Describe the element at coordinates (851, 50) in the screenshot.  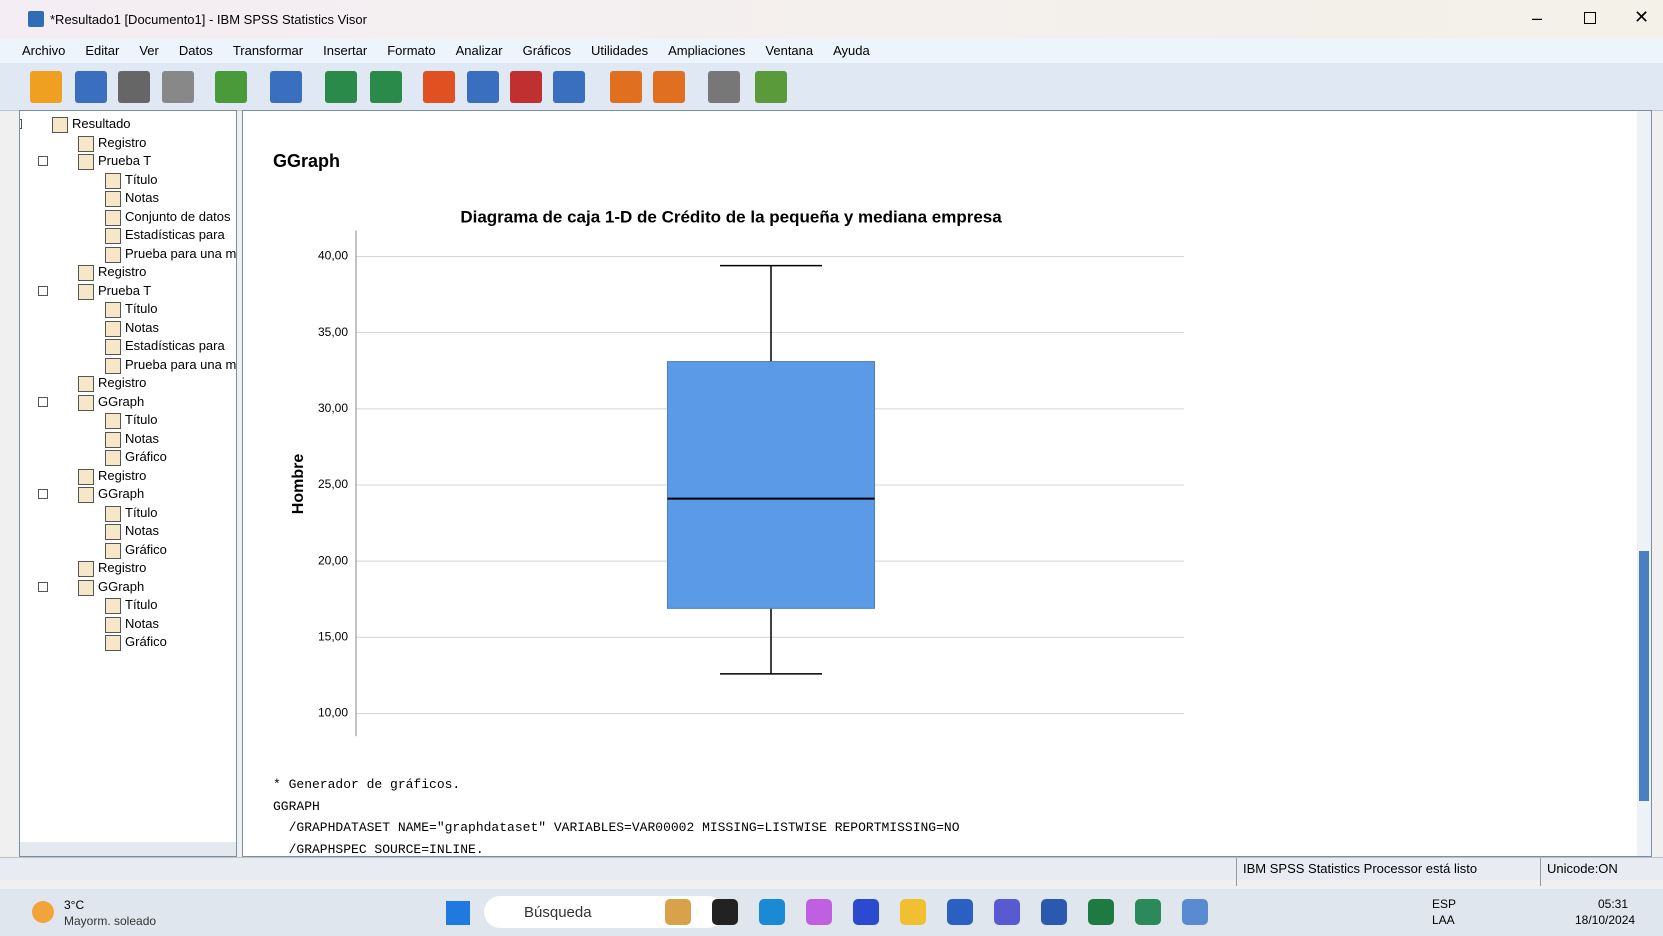
I see `menu-item: Ayuda` at that location.